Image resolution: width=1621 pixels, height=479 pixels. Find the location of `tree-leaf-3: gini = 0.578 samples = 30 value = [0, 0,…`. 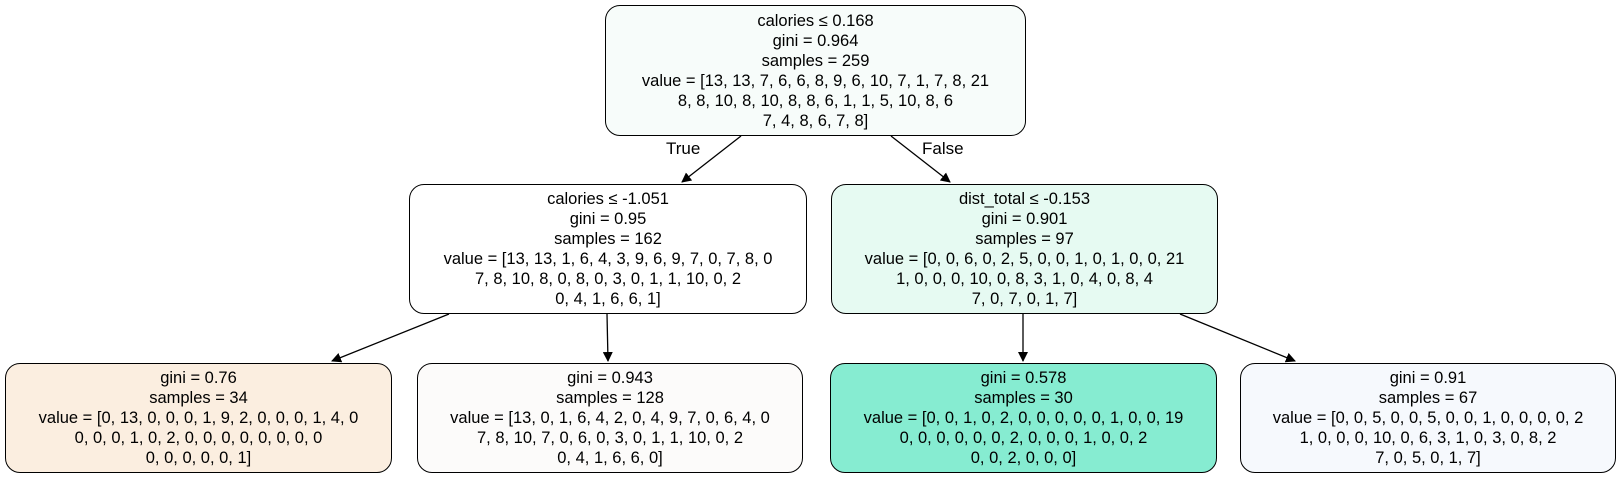

tree-leaf-3: gini = 0.578 samples = 30 value = [0, 0,… is located at coordinates (1023, 418).